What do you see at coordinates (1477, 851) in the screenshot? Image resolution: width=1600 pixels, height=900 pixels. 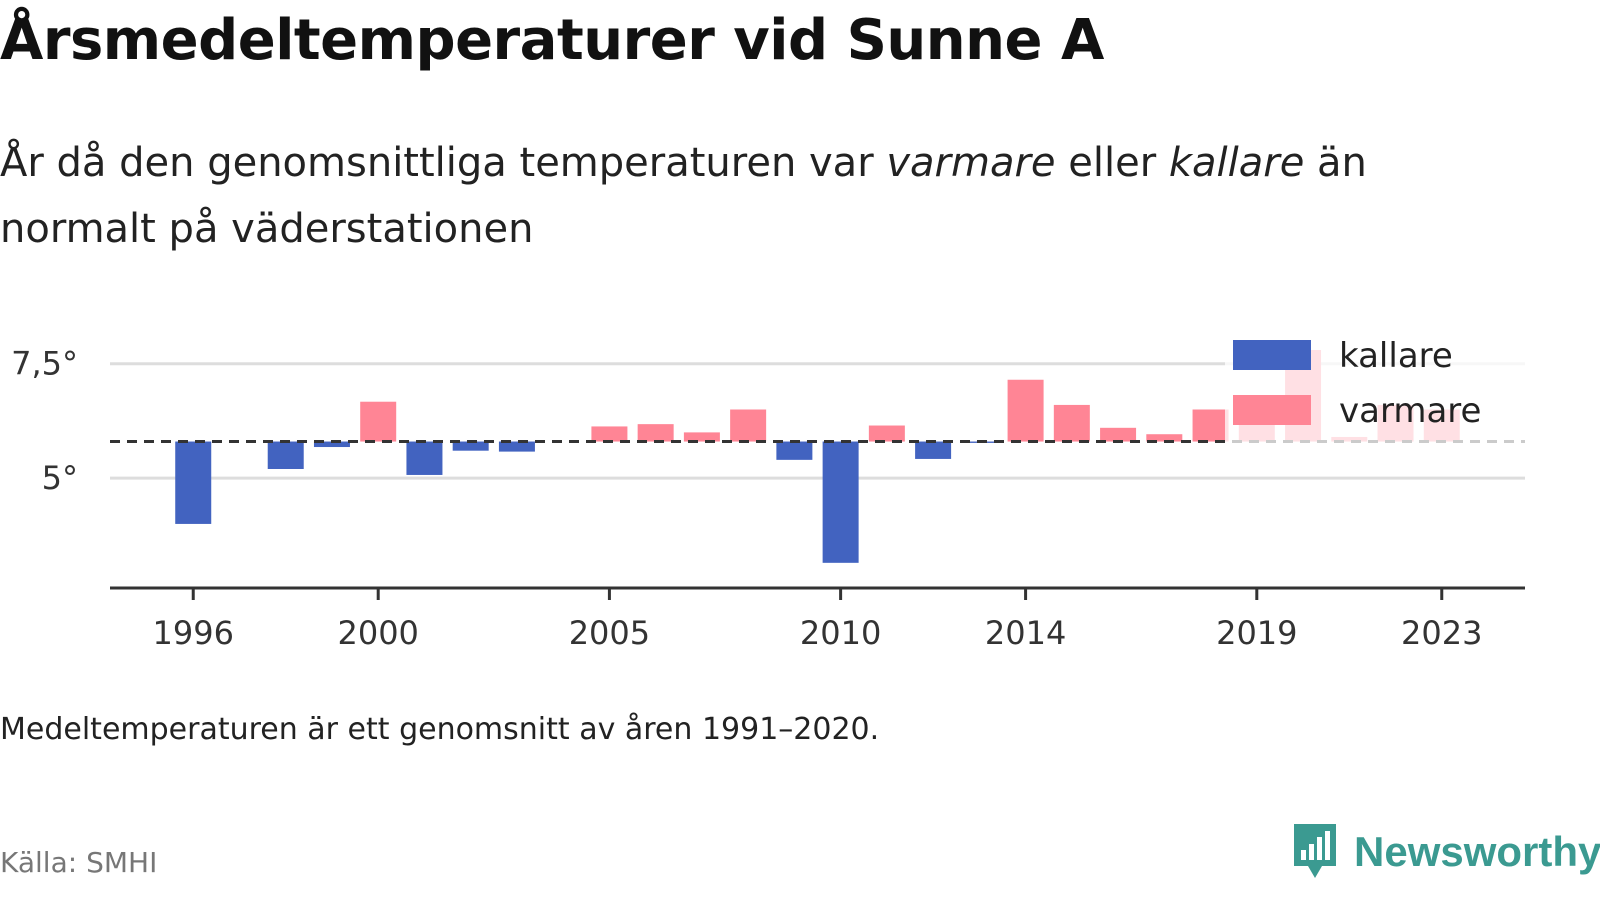 I see `brand-name: Newsworthy` at bounding box center [1477, 851].